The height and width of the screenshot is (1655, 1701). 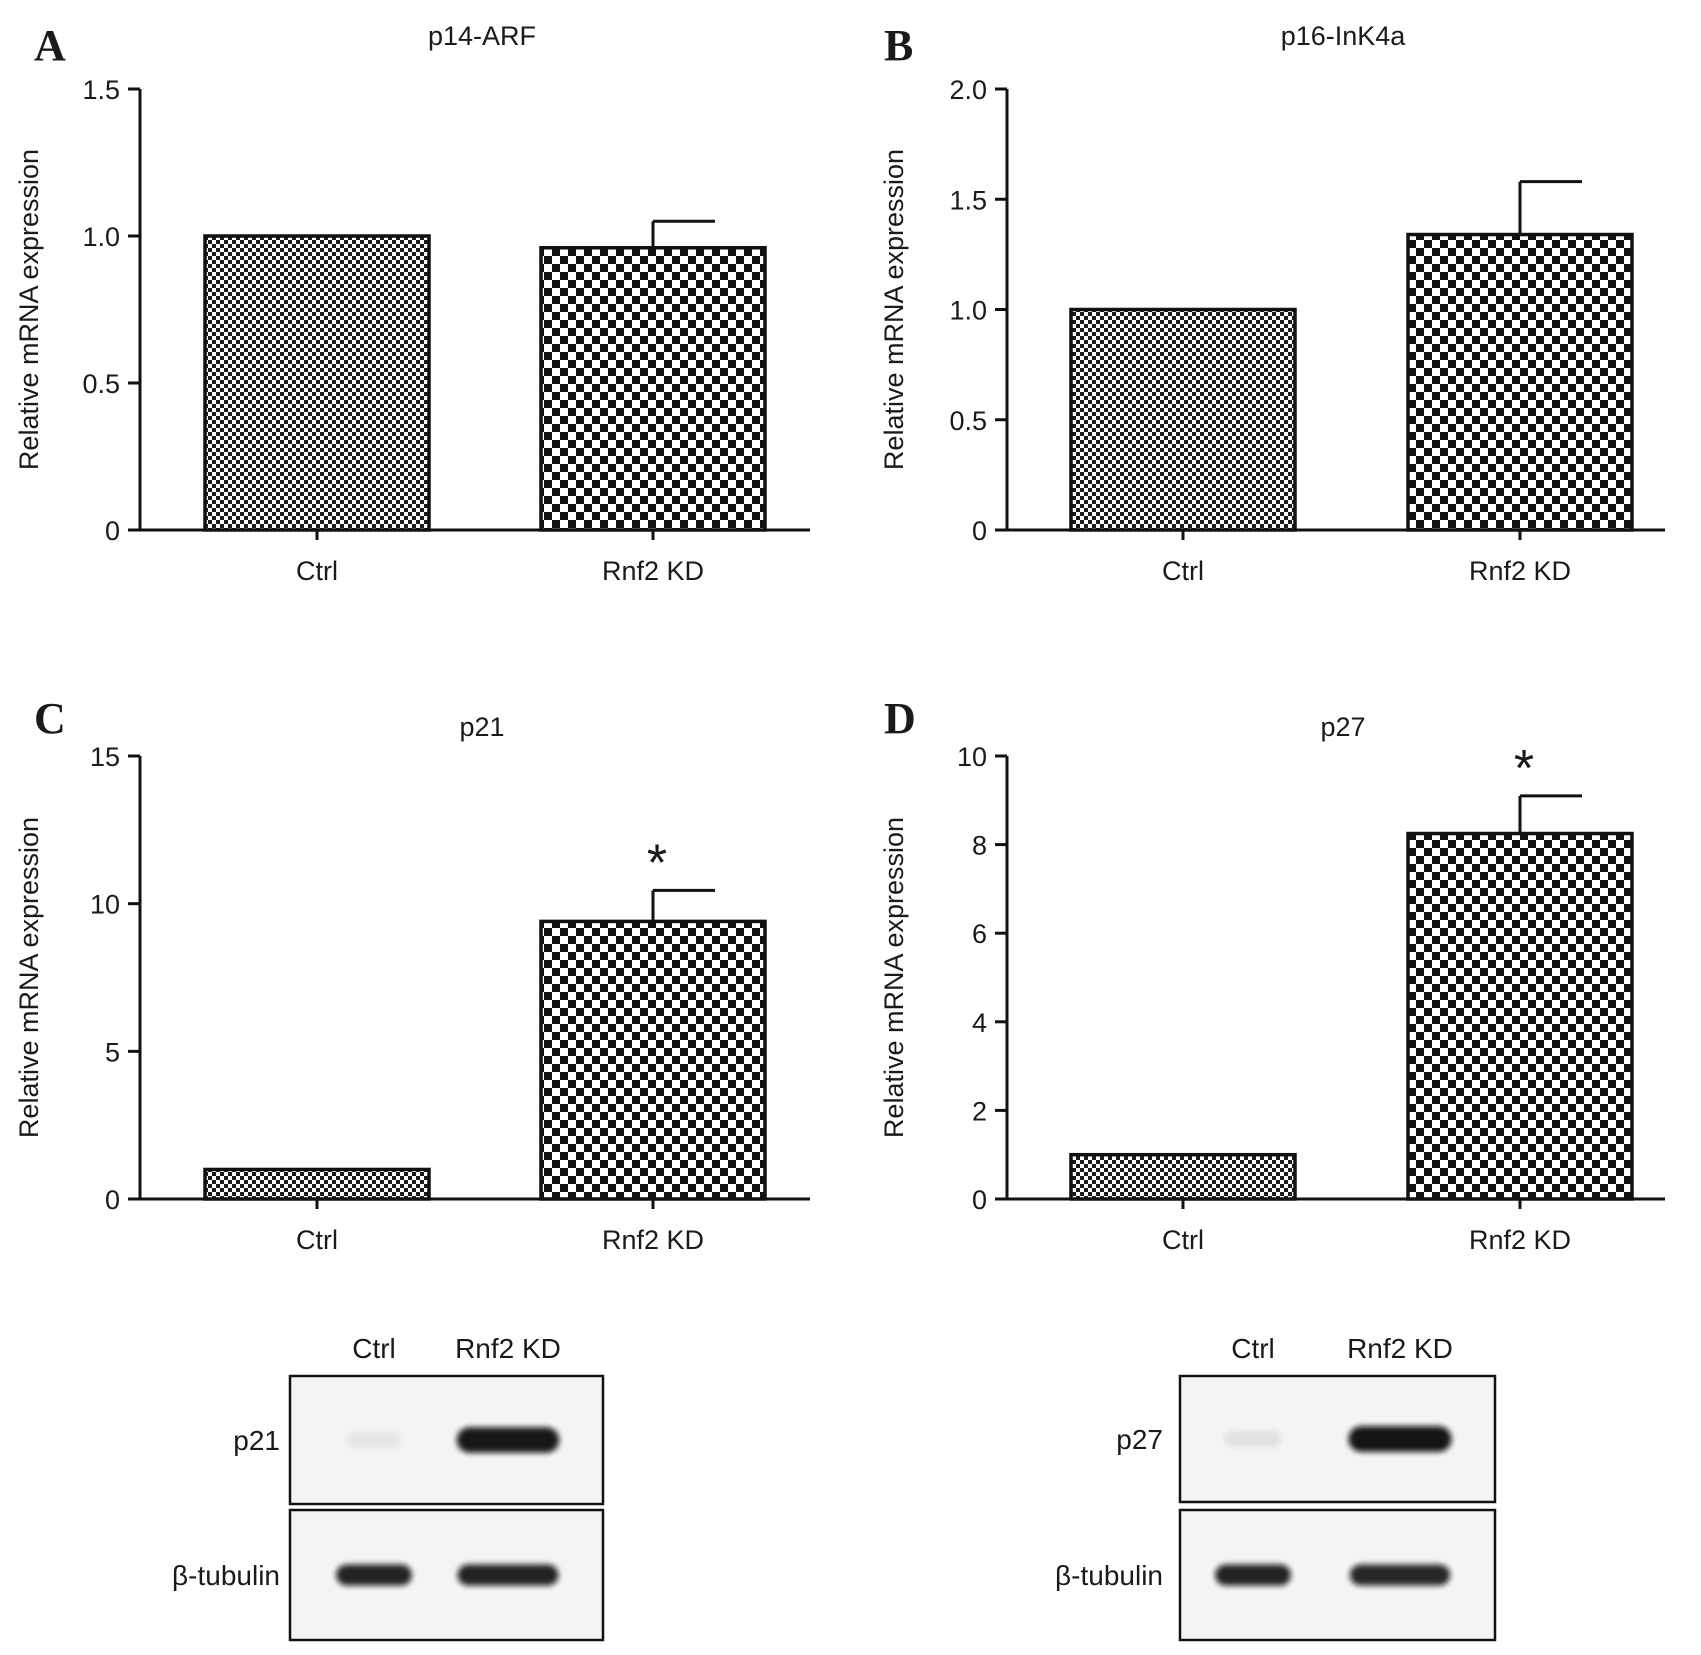 I want to click on chart-title: p27, so click(x=1342, y=727).